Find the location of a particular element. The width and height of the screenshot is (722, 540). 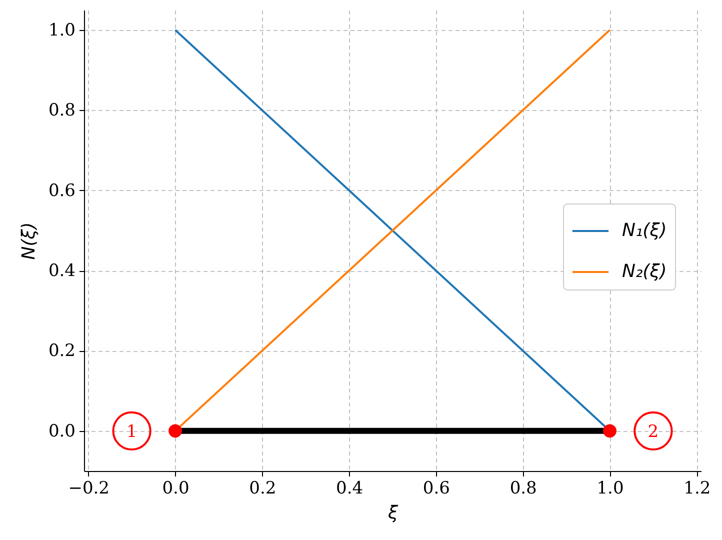

annotation: 2 is located at coordinates (653, 432).